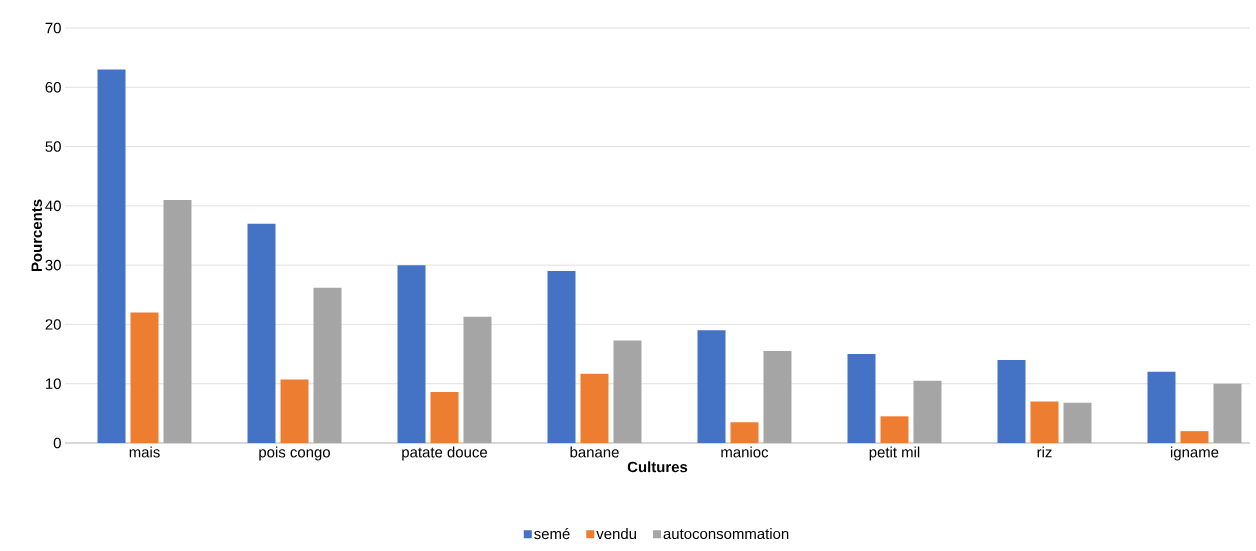 The height and width of the screenshot is (551, 1256). What do you see at coordinates (726, 534) in the screenshot?
I see `legend-label: autoconsommation` at bounding box center [726, 534].